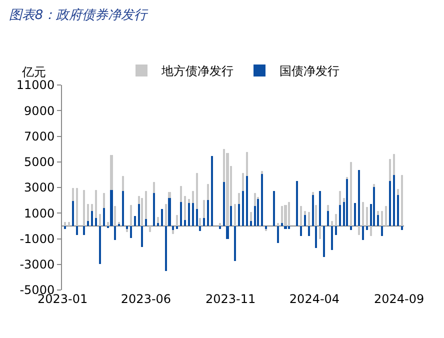 This screenshot has width=444, height=338. Describe the element at coordinates (35, 85) in the screenshot. I see `y-tick-label: 11000` at that location.